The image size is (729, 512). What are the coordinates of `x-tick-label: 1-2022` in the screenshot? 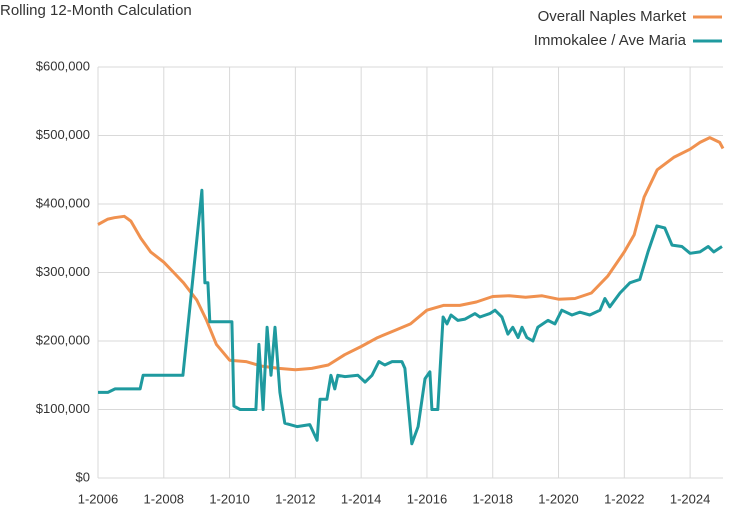 It's located at (624, 498).